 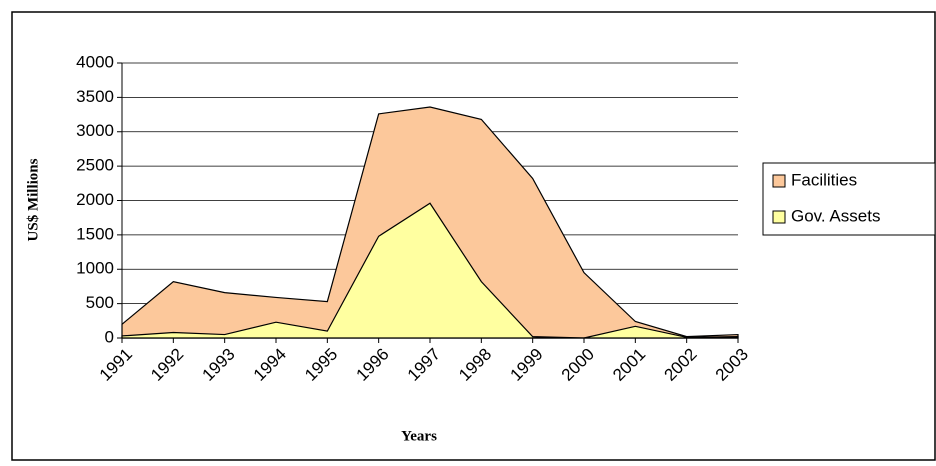 I want to click on y-axis-label: US$ Millions, so click(x=33, y=199).